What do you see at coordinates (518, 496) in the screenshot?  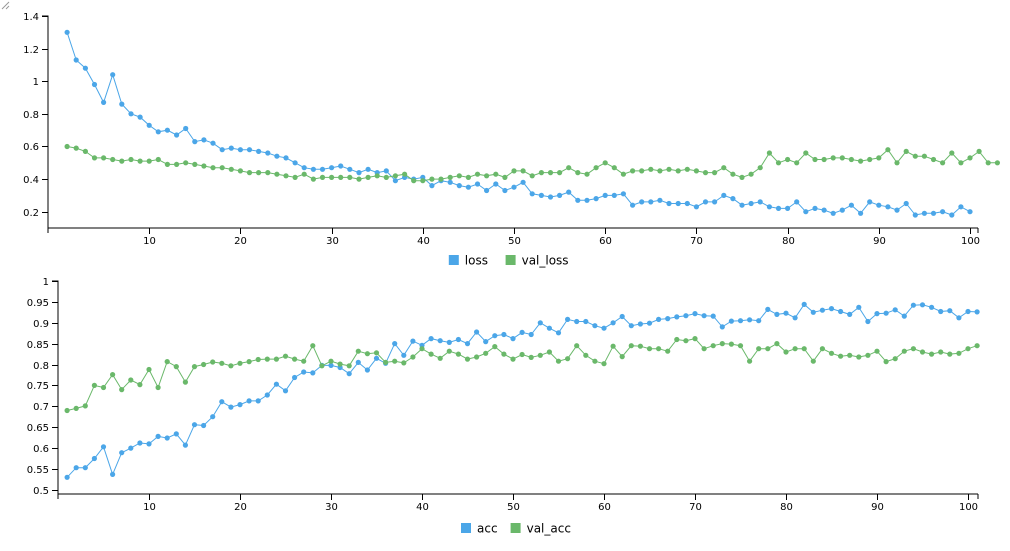 I see `x-axis-ends` at bounding box center [518, 496].